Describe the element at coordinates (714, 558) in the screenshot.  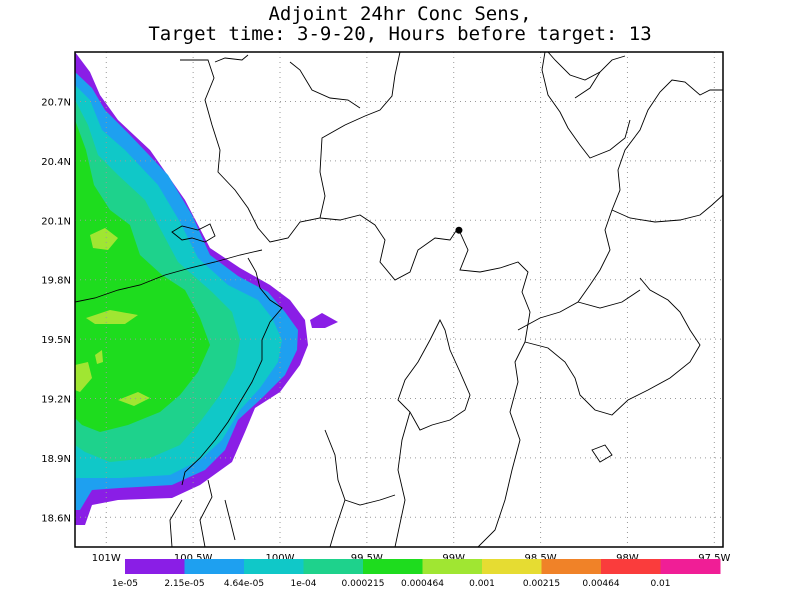
I see `lon-tick-label: 97.5W` at that location.